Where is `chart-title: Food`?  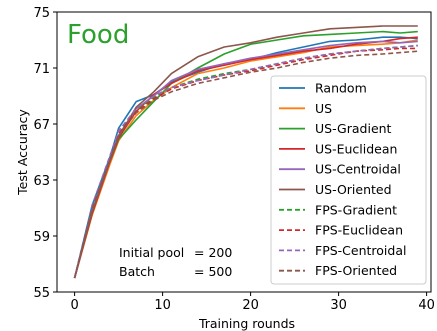 chart-title: Food is located at coordinates (98, 35).